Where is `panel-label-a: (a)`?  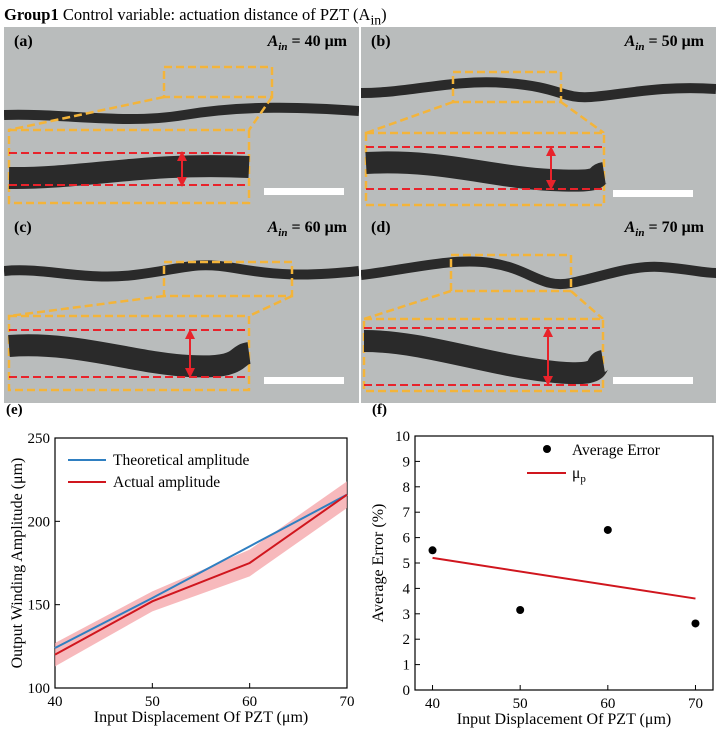
panel-label-a: (a) is located at coordinates (23, 41).